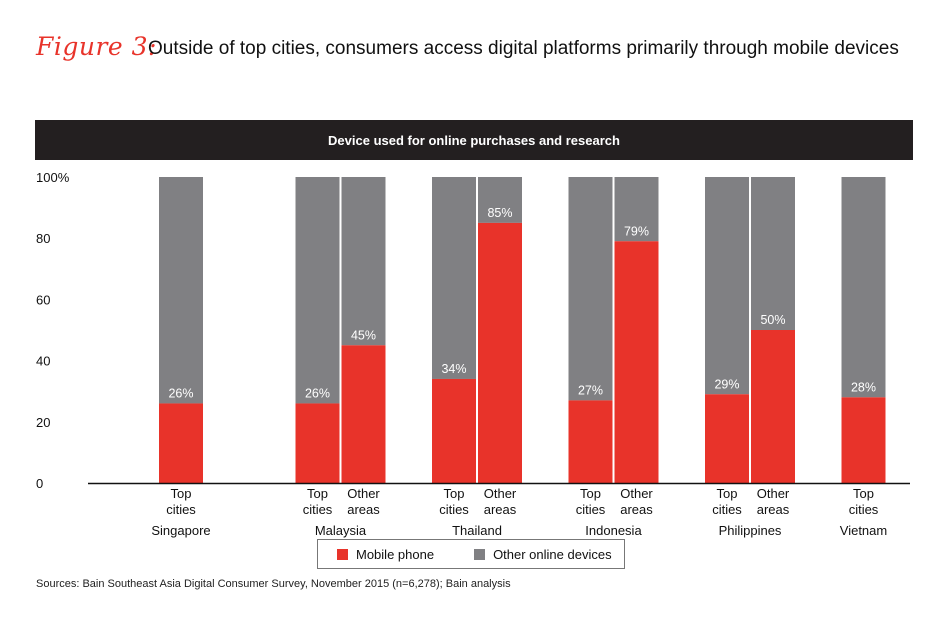 The width and height of the screenshot is (950, 628). Describe the element at coordinates (499, 213) in the screenshot. I see `data-label: 85%` at that location.